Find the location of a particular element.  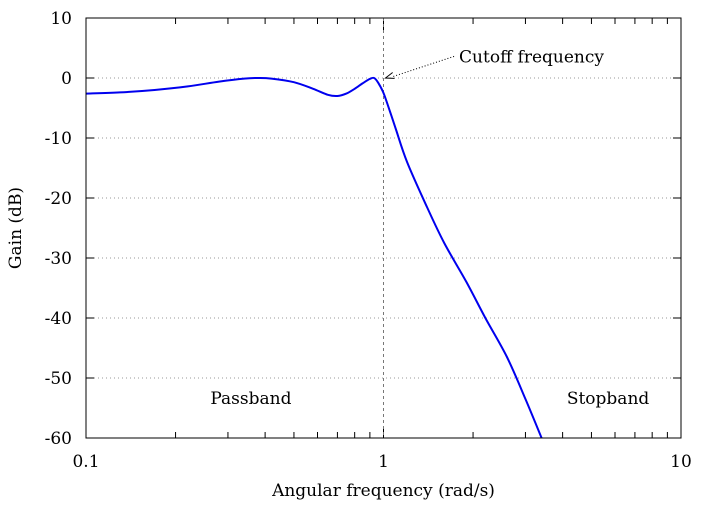

cutoff-annotation-arrowhead is located at coordinates (389, 75).